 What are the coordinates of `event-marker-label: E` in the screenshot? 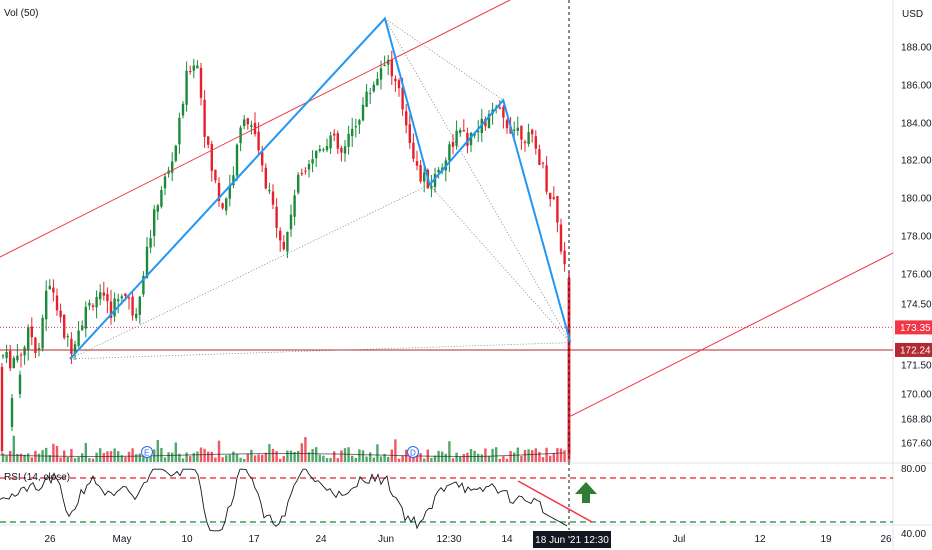 It's located at (146, 453).